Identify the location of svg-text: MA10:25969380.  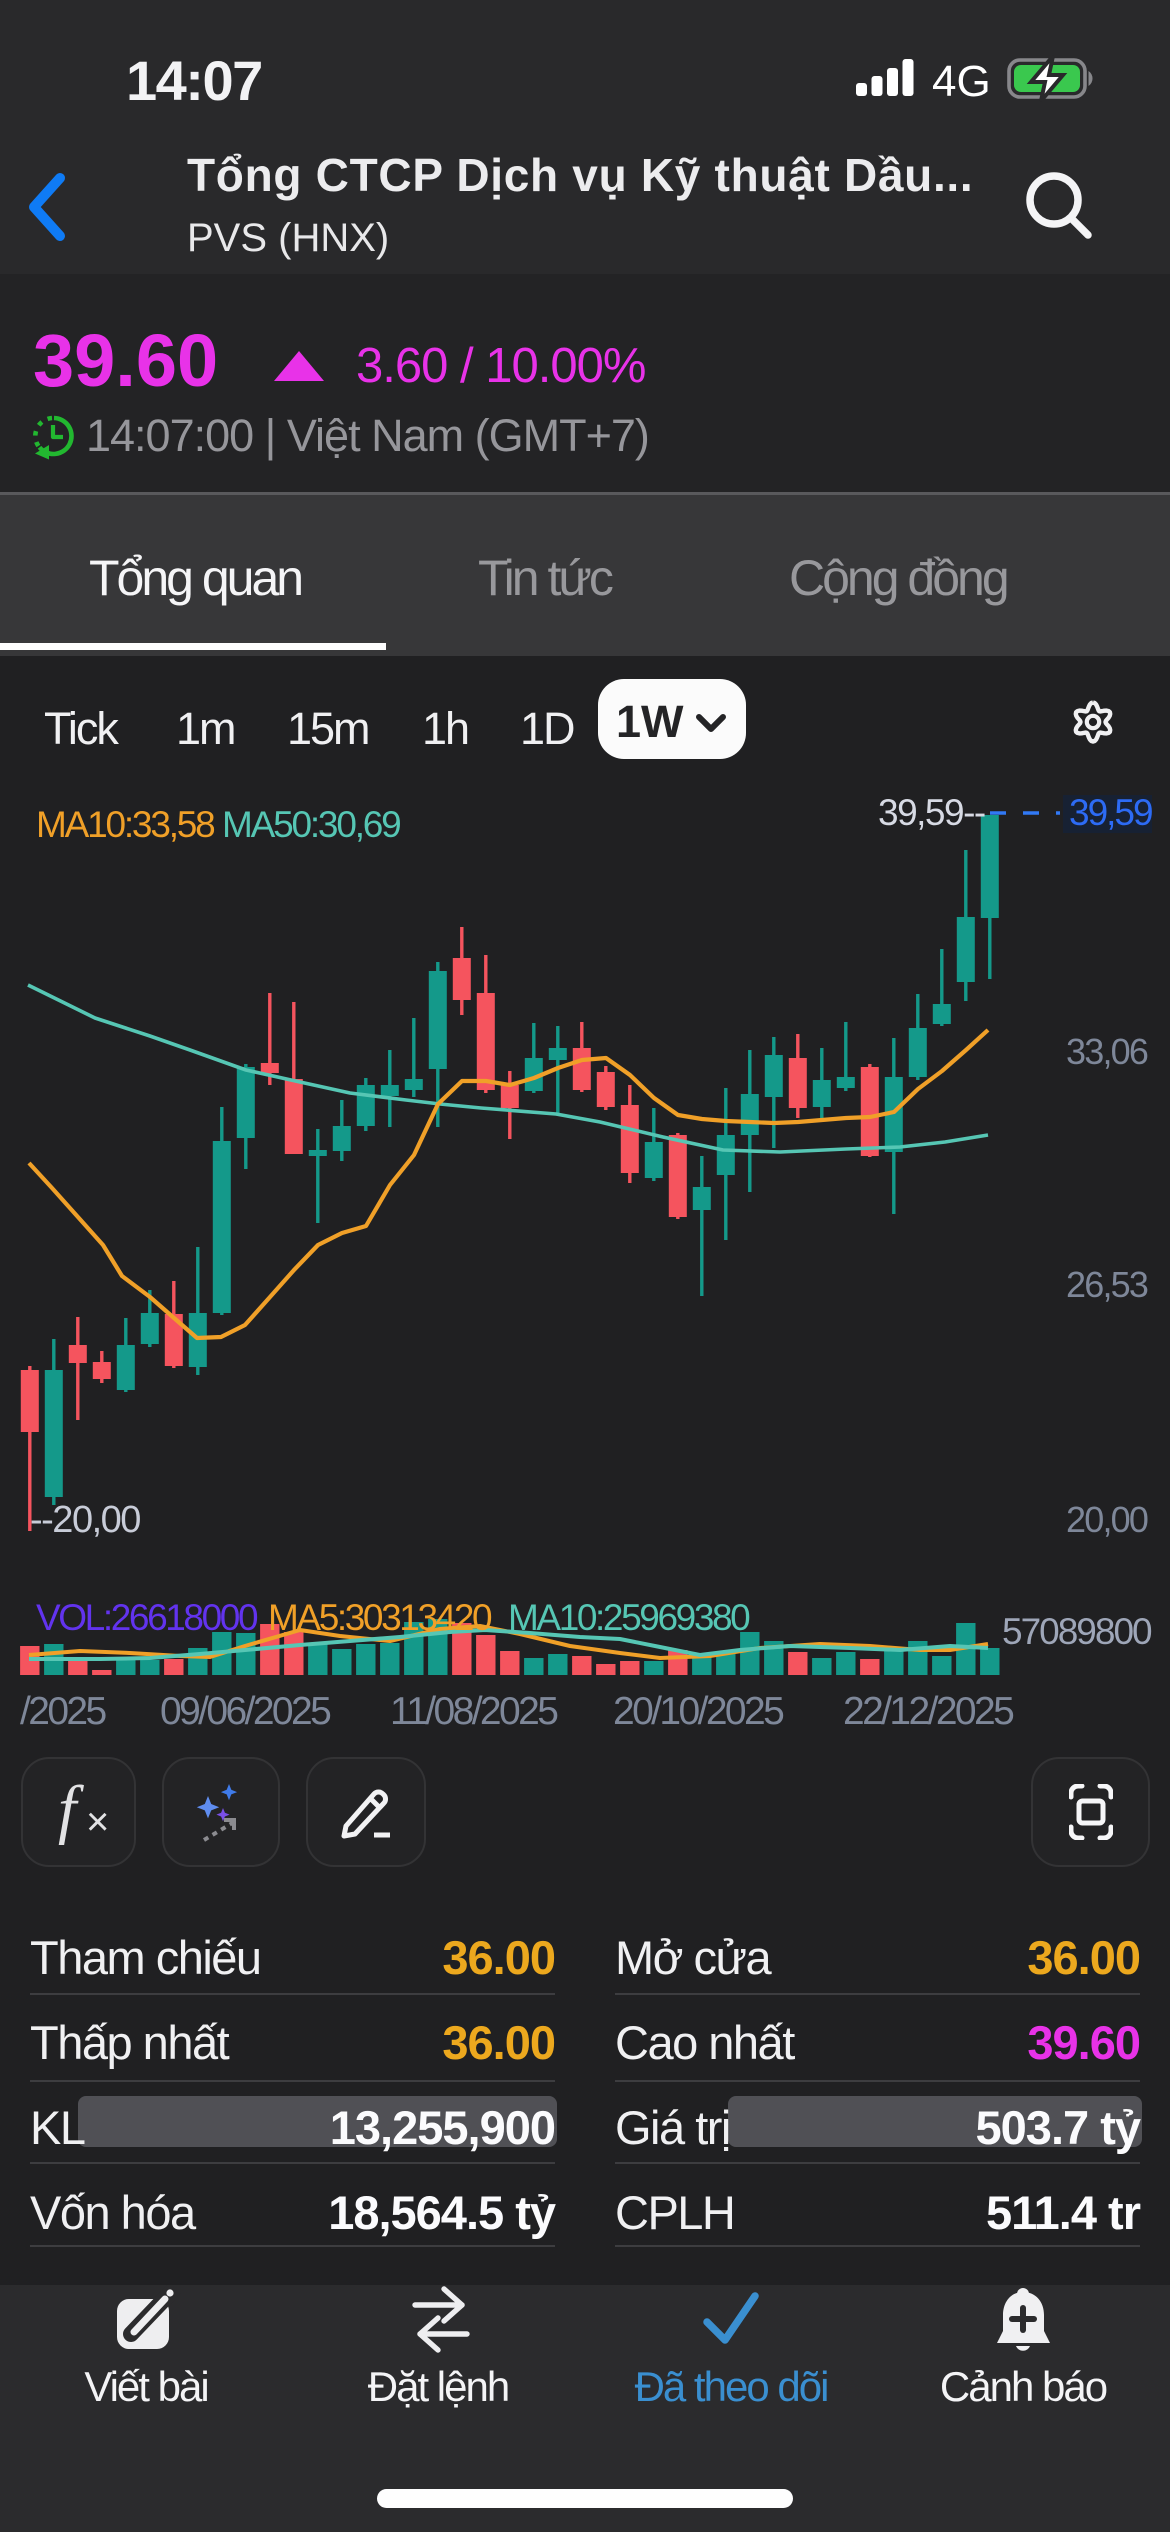
(629, 1617).